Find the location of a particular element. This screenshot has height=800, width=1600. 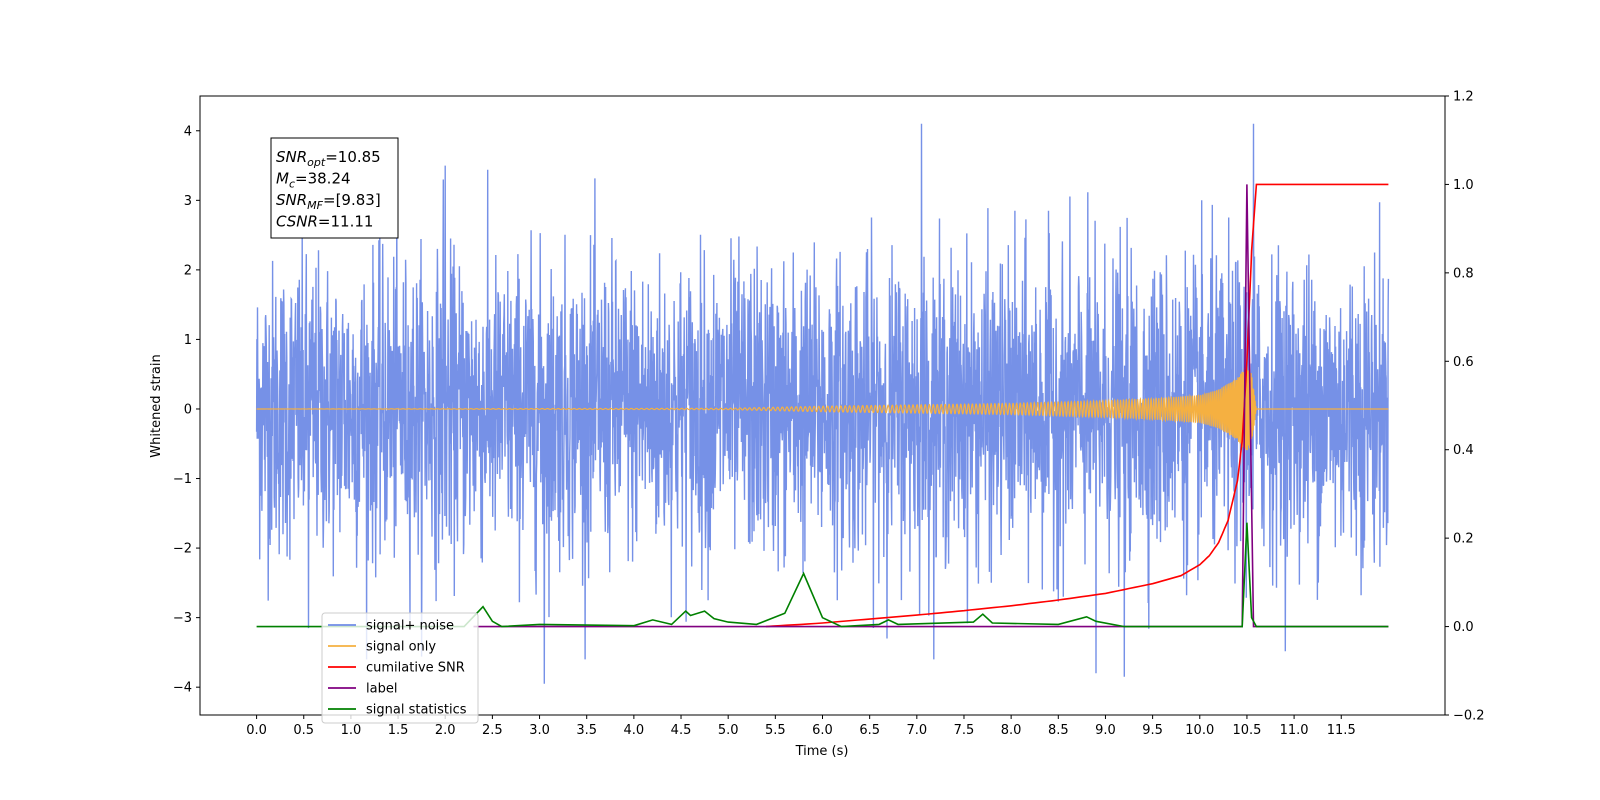

y-tick-label: 0 is located at coordinates (188, 409).